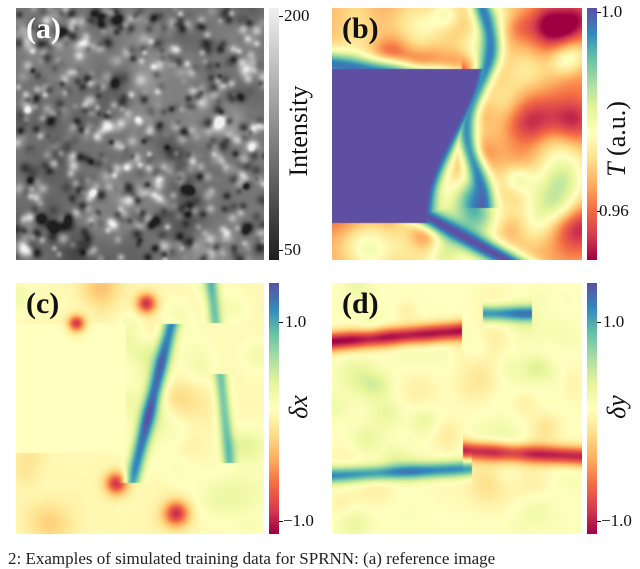 This screenshot has width=640, height=569. Describe the element at coordinates (274, 408) in the screenshot. I see `panel-c-colorbar` at that location.